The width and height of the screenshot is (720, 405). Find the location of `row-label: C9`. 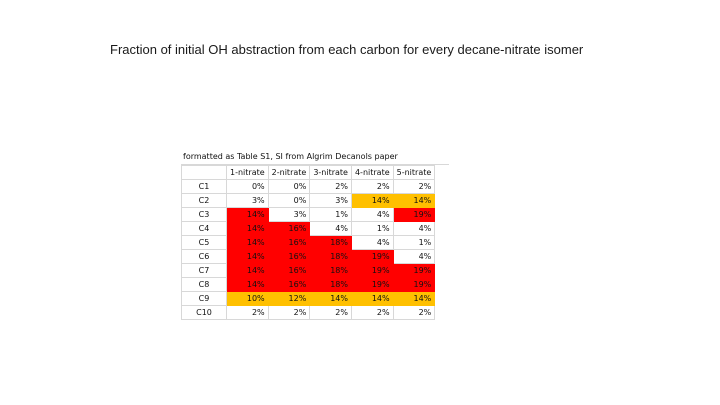

row-label: C9 is located at coordinates (204, 298).